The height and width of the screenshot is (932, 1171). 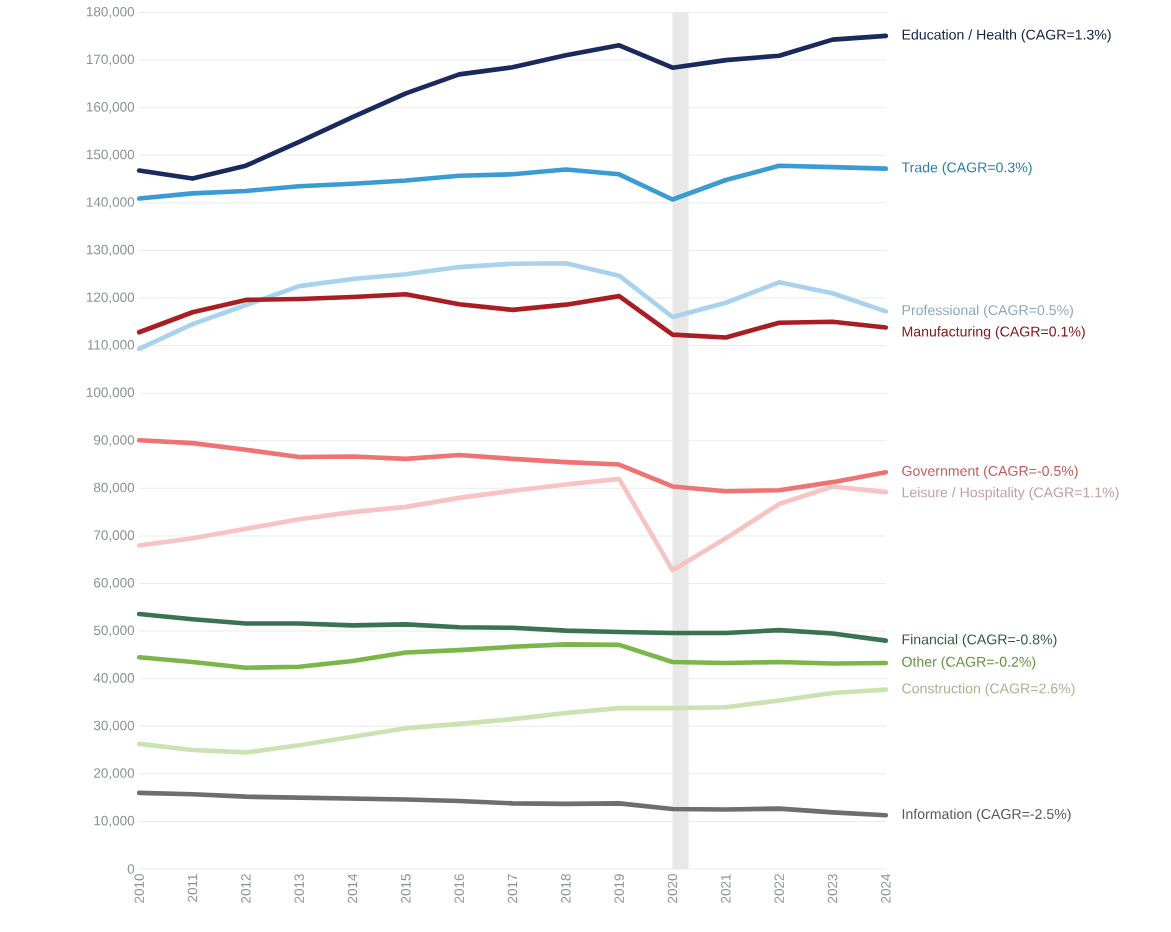 I want to click on y-tick-label: 50,000, so click(x=114, y=631).